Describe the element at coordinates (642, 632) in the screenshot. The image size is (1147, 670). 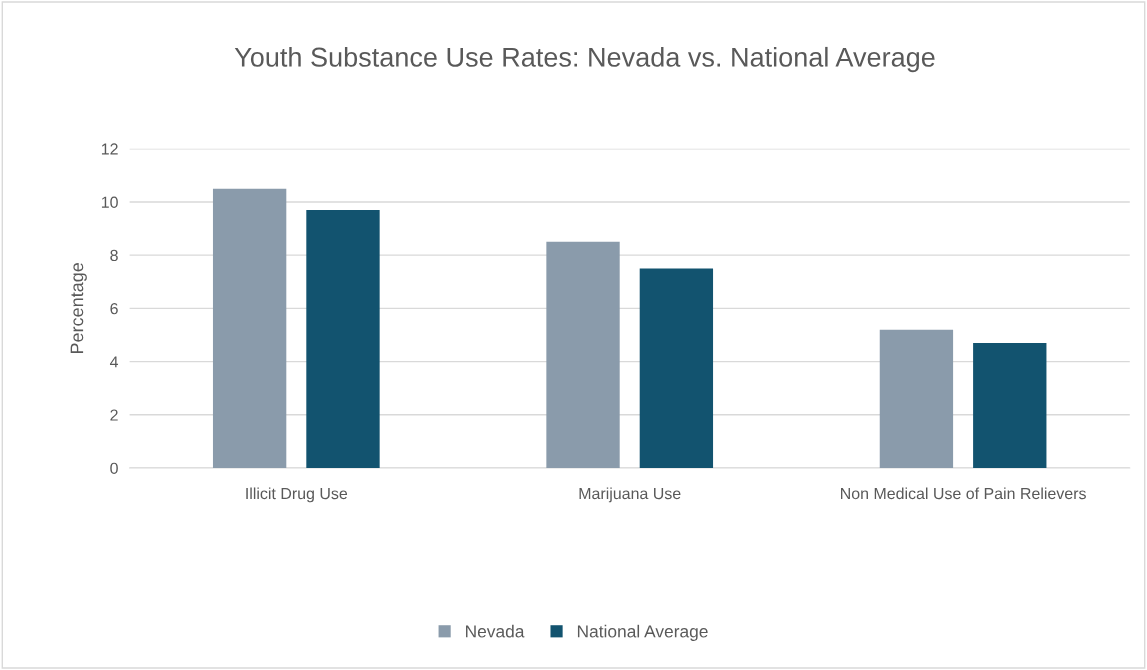
I see `legend-label: National Average` at that location.